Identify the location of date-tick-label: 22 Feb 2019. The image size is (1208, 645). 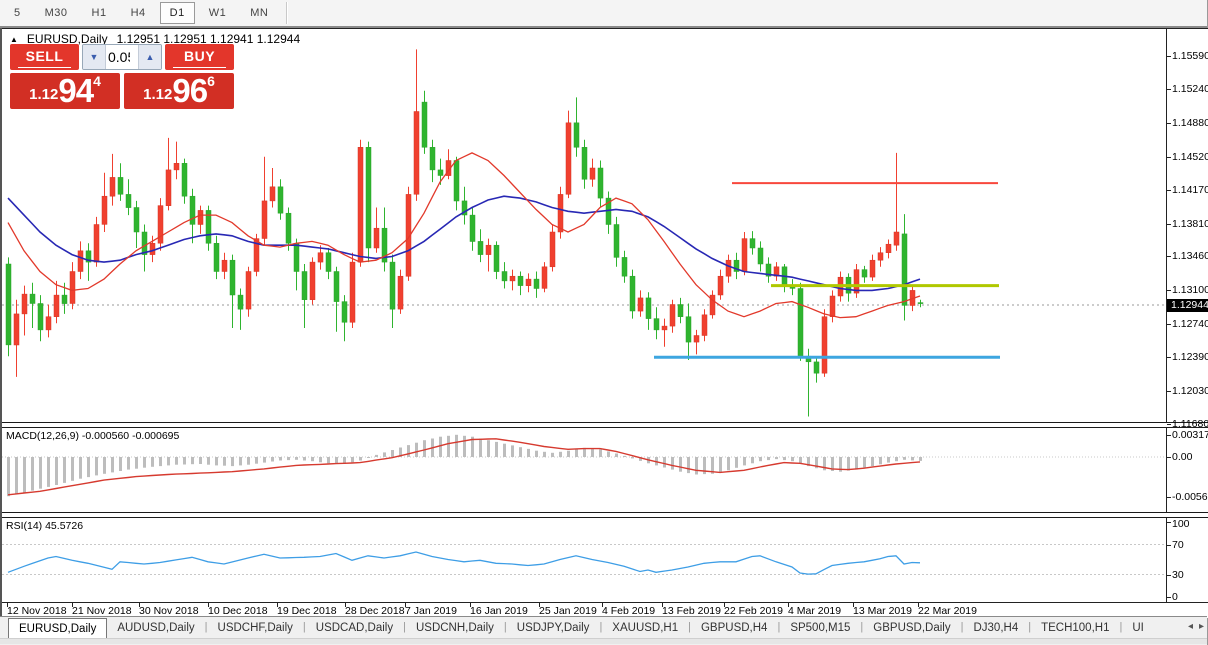
(753, 611).